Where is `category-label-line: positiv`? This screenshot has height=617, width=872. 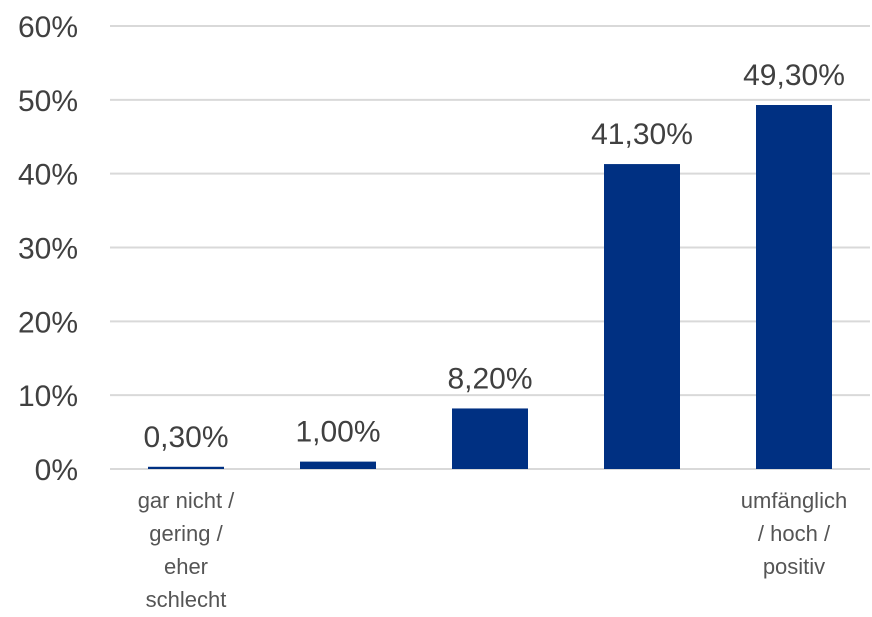
category-label-line: positiv is located at coordinates (794, 566).